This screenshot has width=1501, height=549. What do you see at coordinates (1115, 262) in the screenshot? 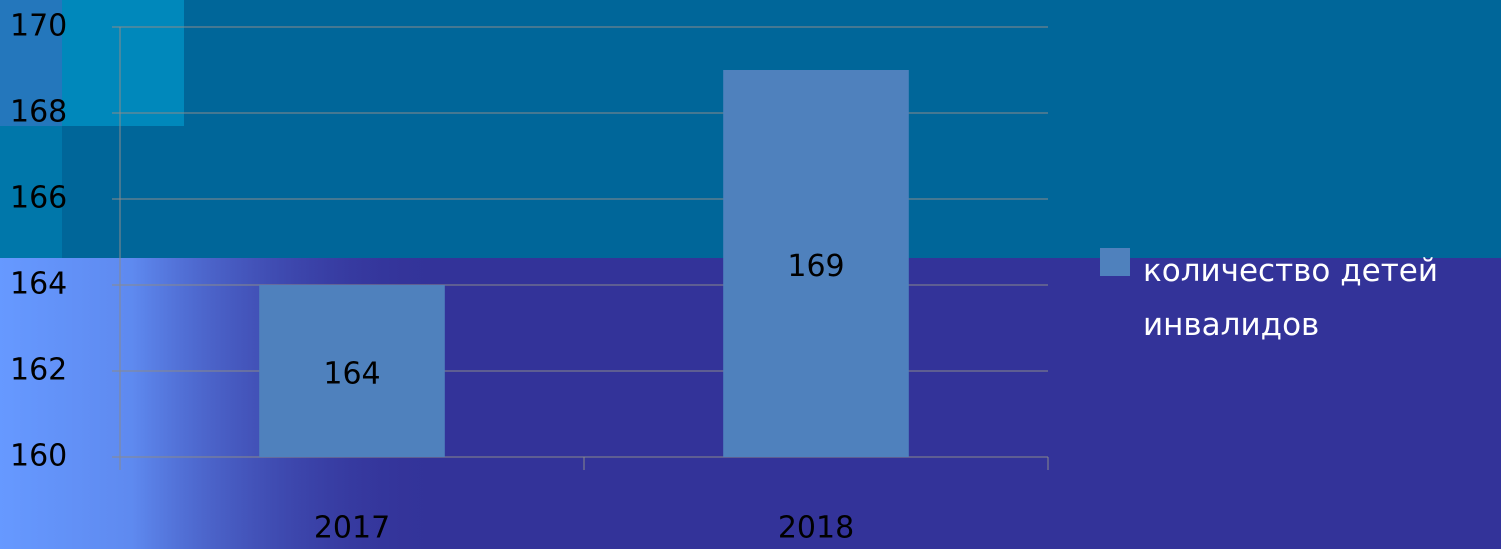
I see `legend-swatch` at bounding box center [1115, 262].